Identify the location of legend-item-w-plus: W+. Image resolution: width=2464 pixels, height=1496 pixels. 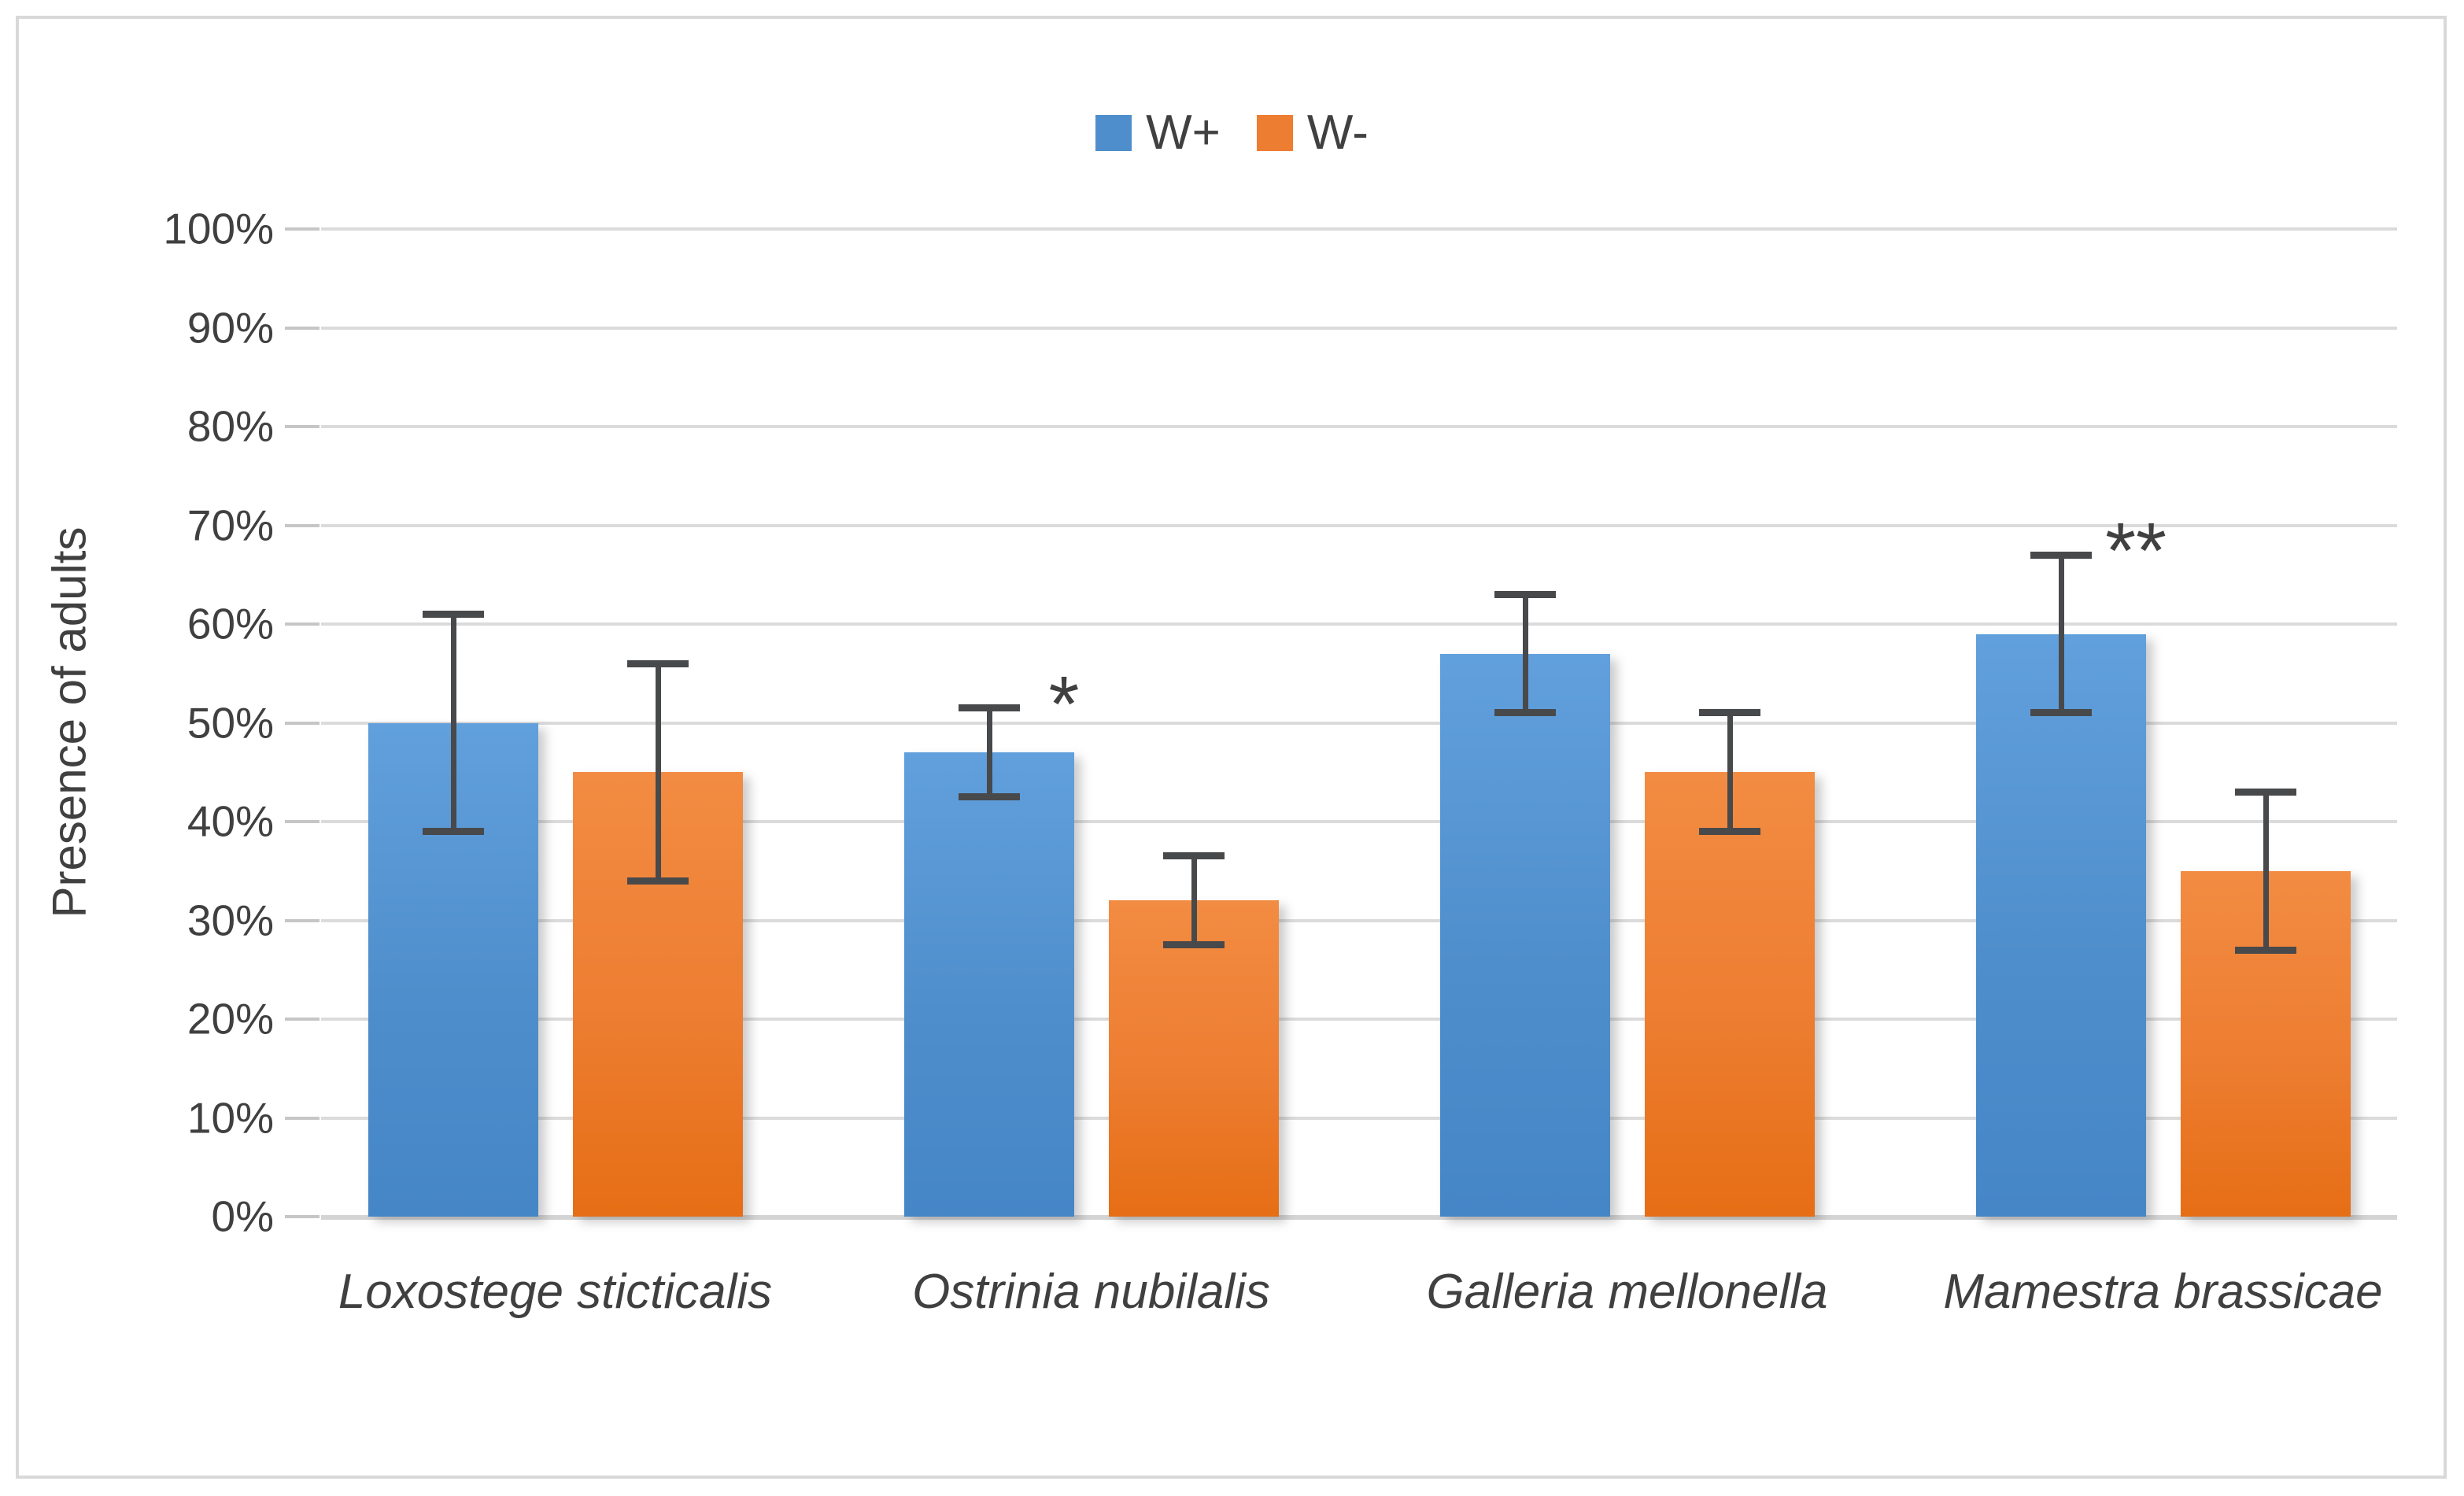
(1158, 133).